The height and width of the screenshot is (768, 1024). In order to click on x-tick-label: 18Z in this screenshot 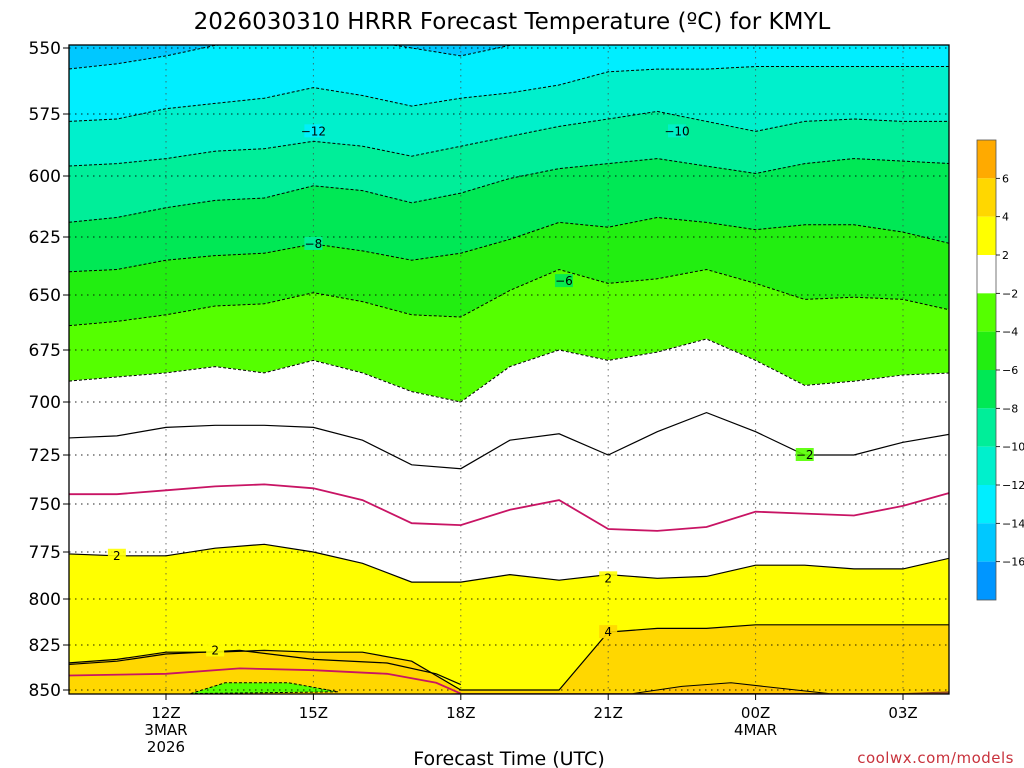, I will do `click(460, 713)`.